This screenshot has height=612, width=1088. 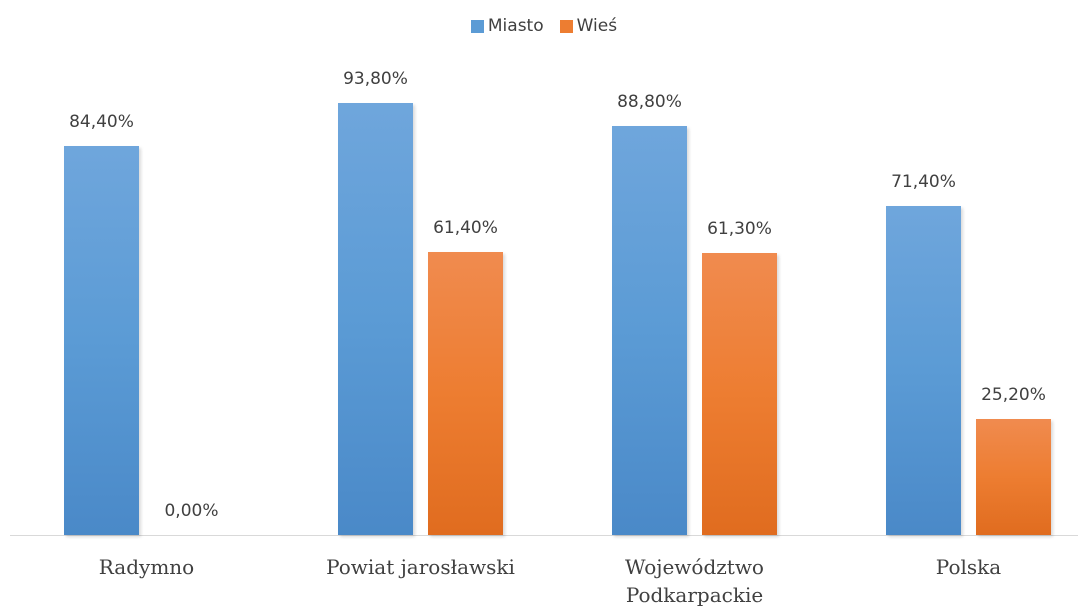 I want to click on legend-label: Miasto, so click(x=515, y=26).